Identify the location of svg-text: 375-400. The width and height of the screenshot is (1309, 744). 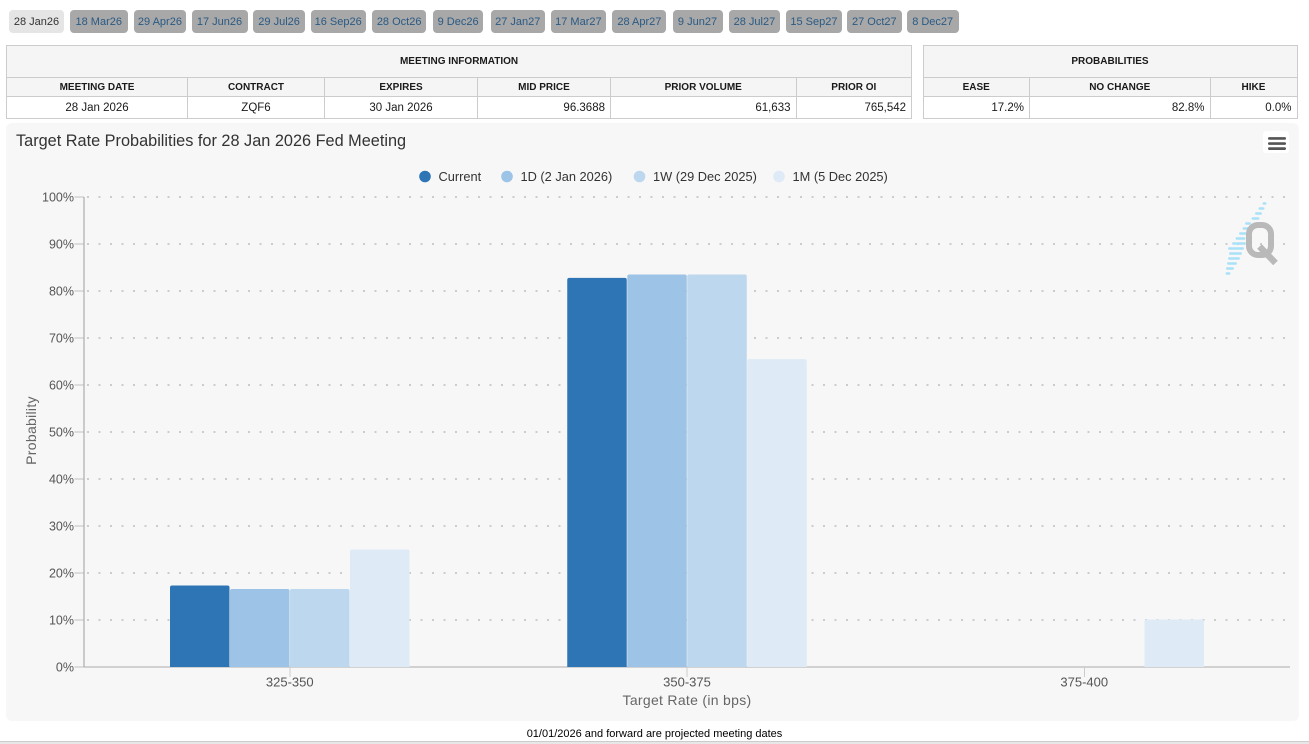
(1084, 682).